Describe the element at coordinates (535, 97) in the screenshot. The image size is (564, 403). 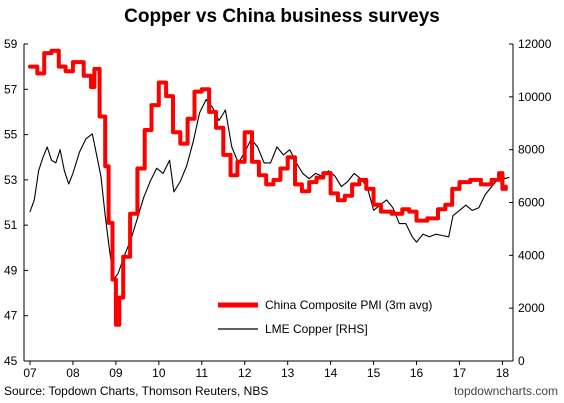
I see `right-tick-label: 10000` at that location.